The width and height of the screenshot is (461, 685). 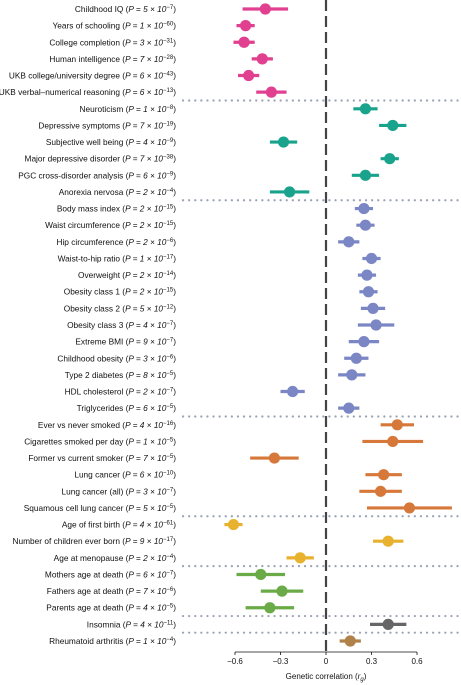 I want to click on x-tick-label: 0.3, so click(x=372, y=661).